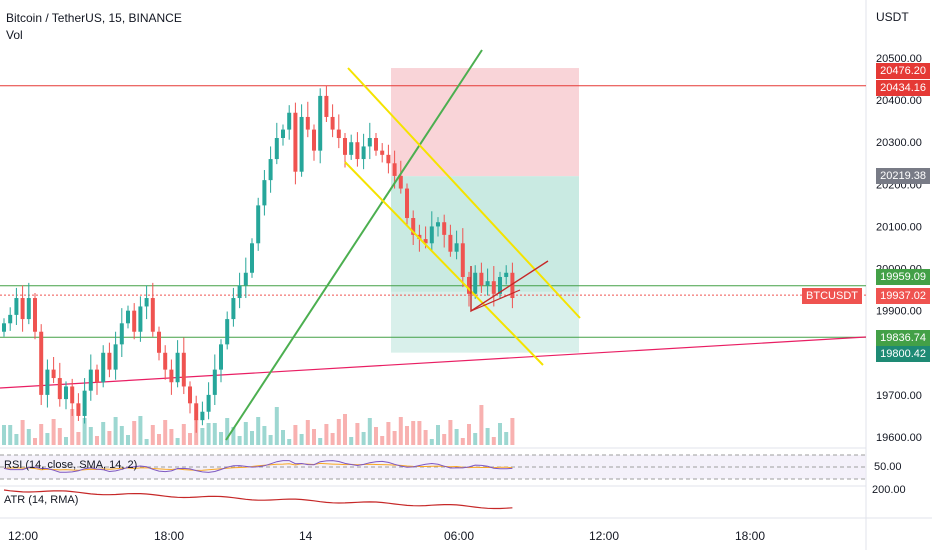 The width and height of the screenshot is (932, 550). What do you see at coordinates (899, 143) in the screenshot?
I see `price-tick-label: 20300.00` at bounding box center [899, 143].